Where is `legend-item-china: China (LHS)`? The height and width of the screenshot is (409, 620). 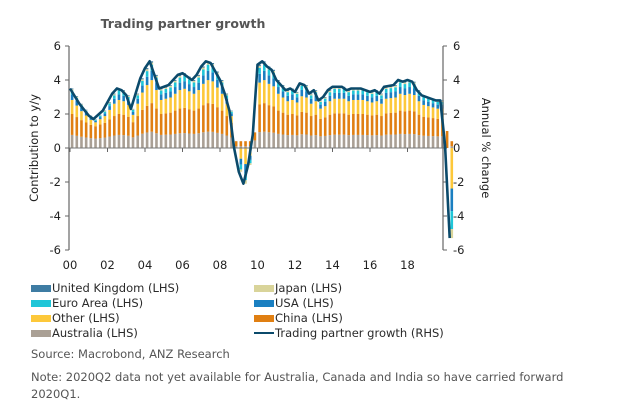 legend-item-china: China (LHS) is located at coordinates (298, 318).